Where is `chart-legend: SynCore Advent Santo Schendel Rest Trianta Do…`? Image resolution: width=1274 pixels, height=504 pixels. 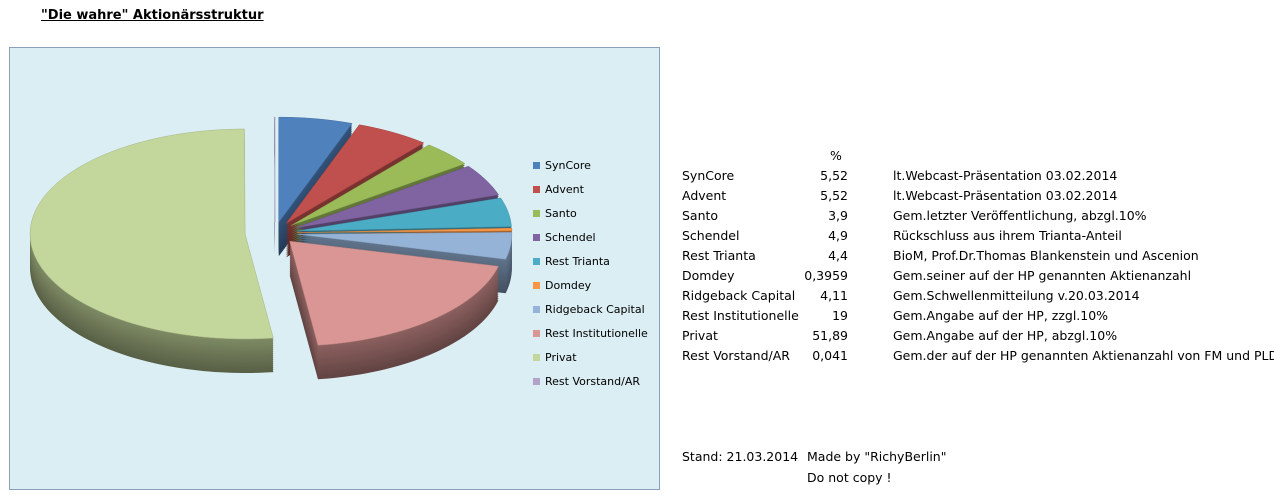 chart-legend: SynCore Advent Santo Schendel Rest Trianta Do… is located at coordinates (590, 273).